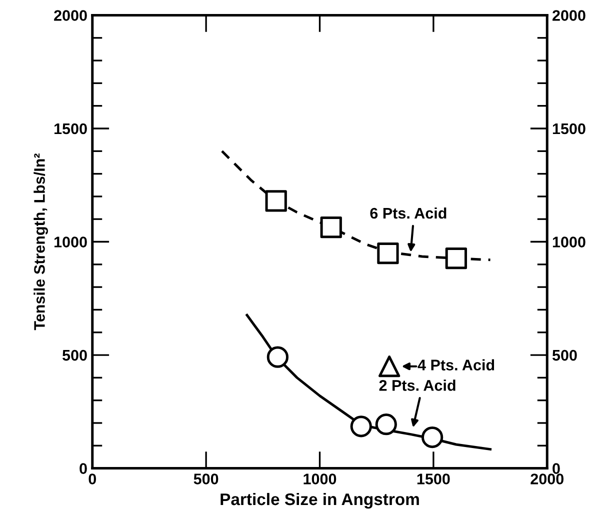 The image size is (596, 525). I want to click on x-tick-label: 1500, so click(433, 479).